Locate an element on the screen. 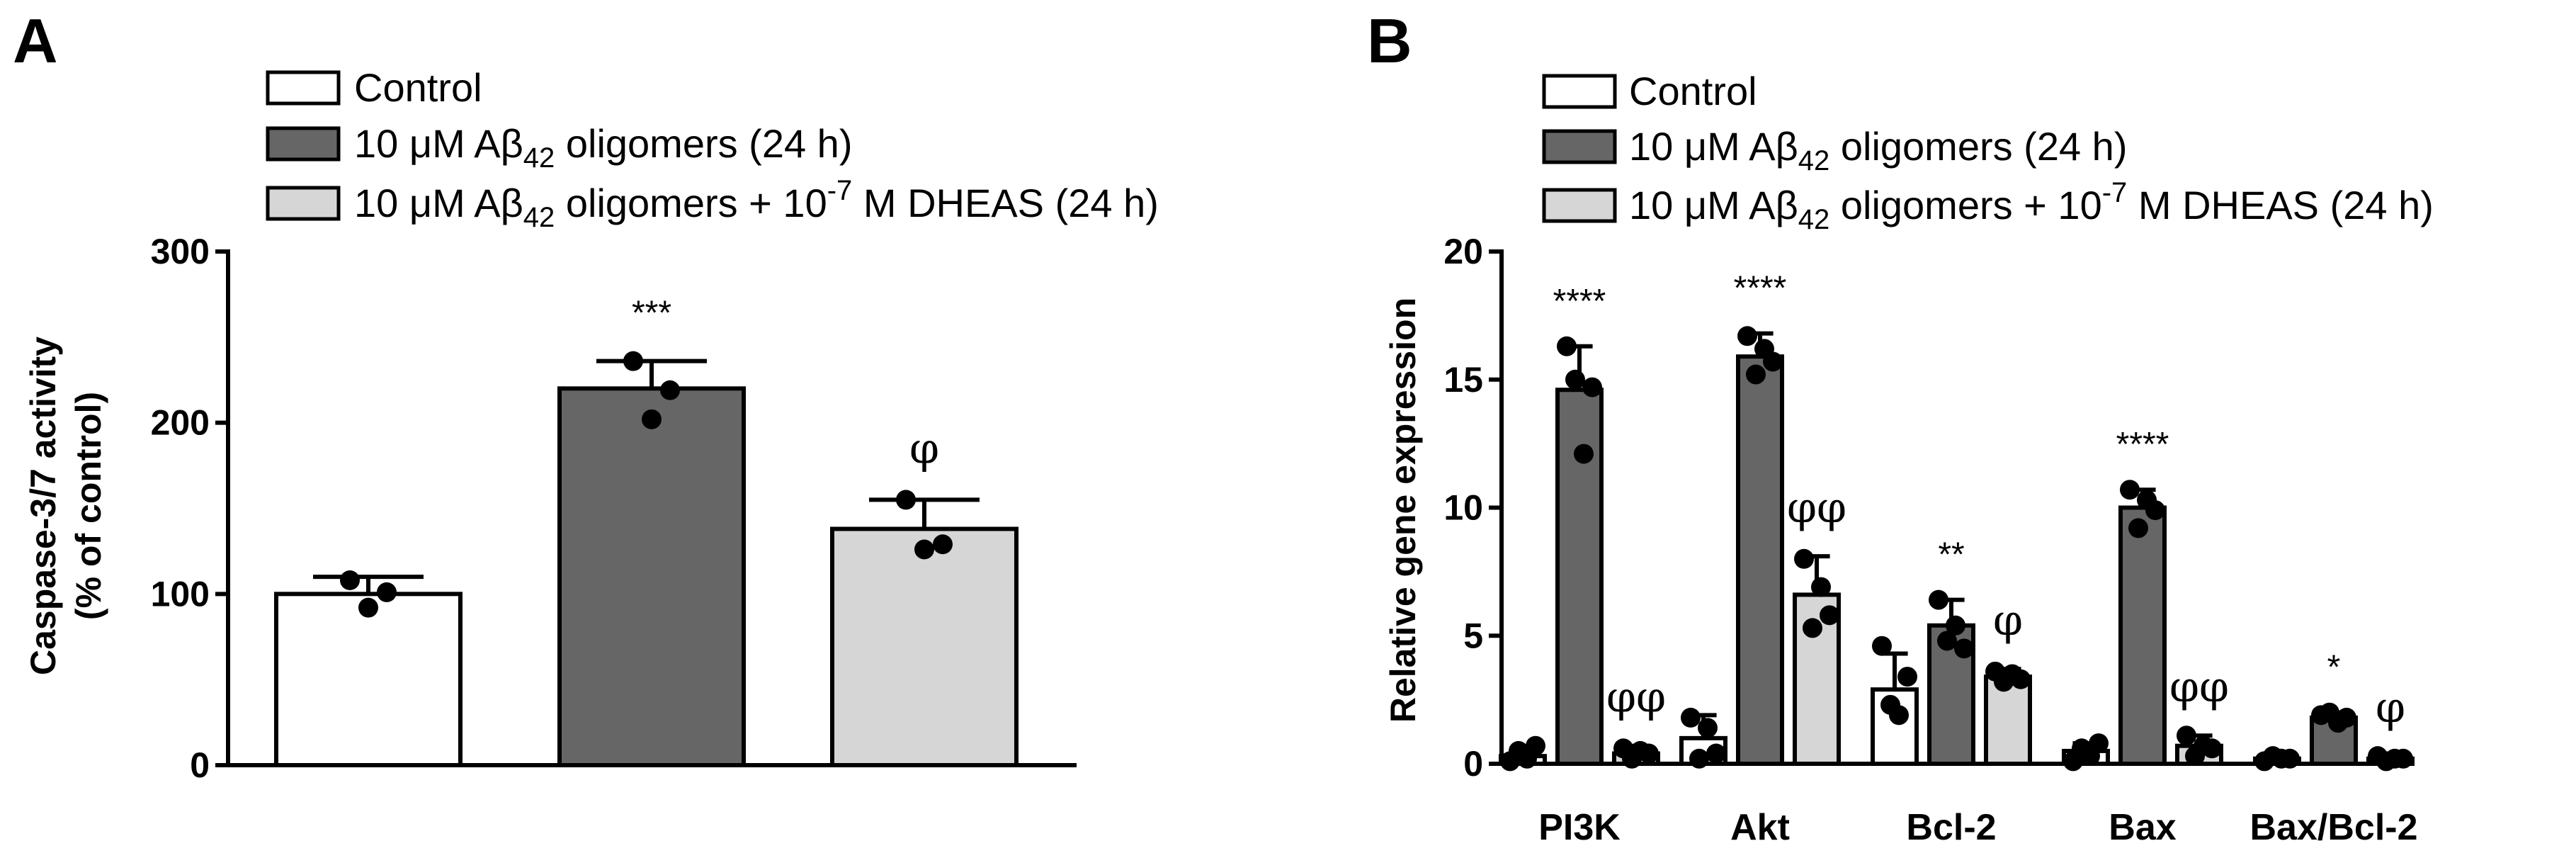 The width and height of the screenshot is (2576, 858). category-label-b-1: Akt is located at coordinates (1760, 827).